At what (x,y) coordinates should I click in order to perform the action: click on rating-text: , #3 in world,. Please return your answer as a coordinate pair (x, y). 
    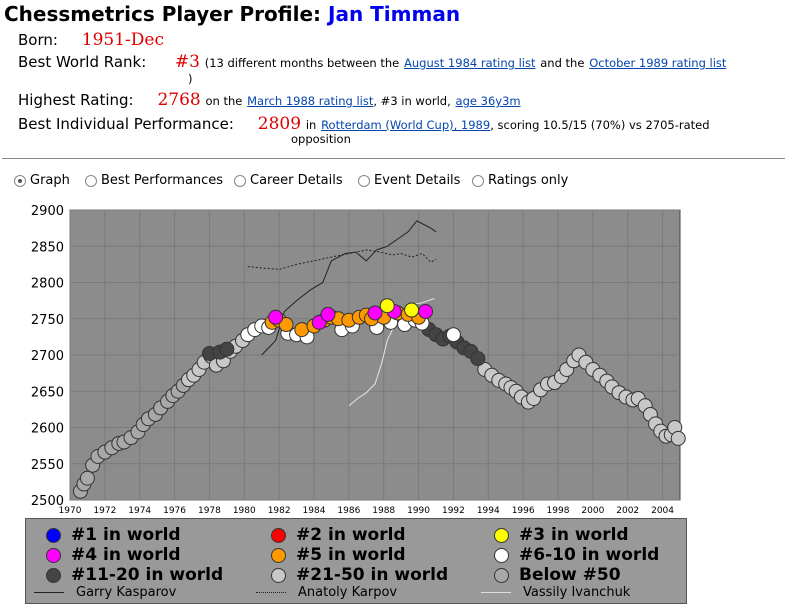
    Looking at the image, I should click on (412, 101).